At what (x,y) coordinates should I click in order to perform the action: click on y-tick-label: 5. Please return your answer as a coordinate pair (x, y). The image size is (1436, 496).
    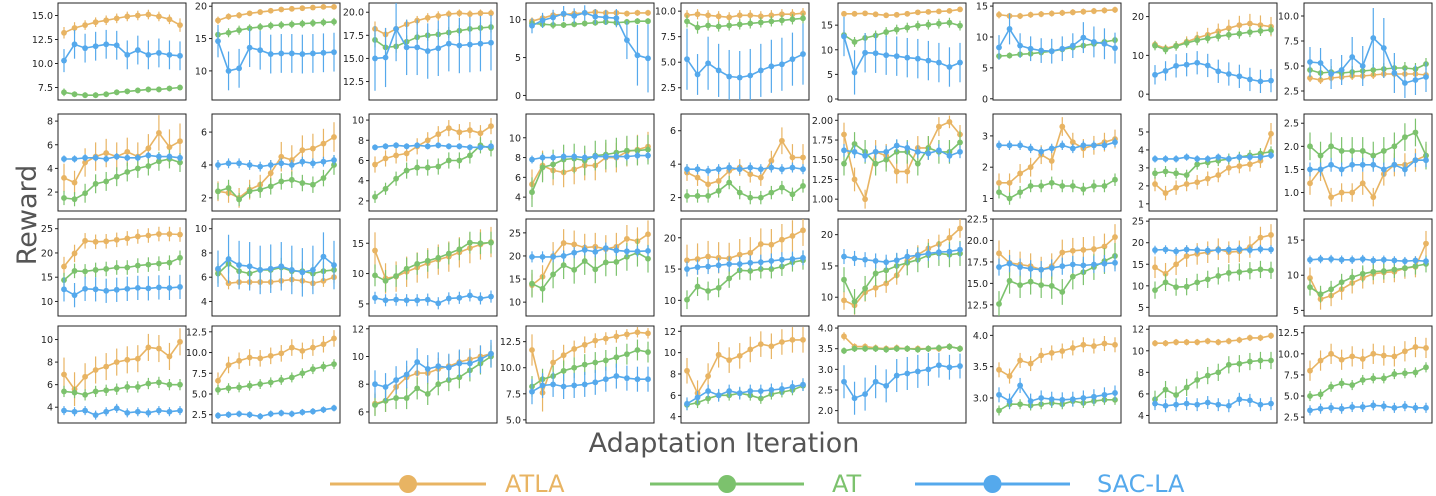
    Looking at the image, I should click on (1141, 132).